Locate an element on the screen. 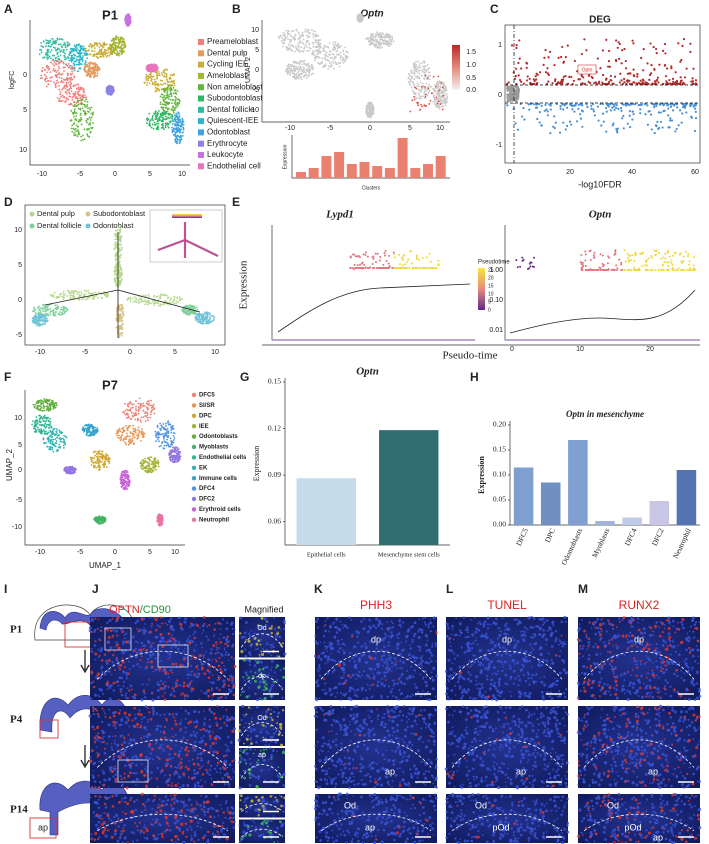 Image resolution: width=709 pixels, height=844 pixels. expr-dot is located at coordinates (421, 86).